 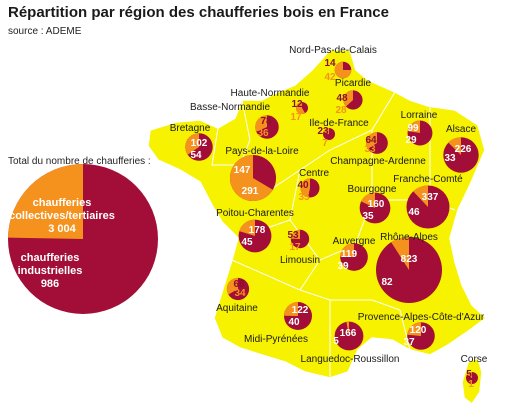 I want to click on region-pie-corse-industrial-slice, so click(x=469, y=375).